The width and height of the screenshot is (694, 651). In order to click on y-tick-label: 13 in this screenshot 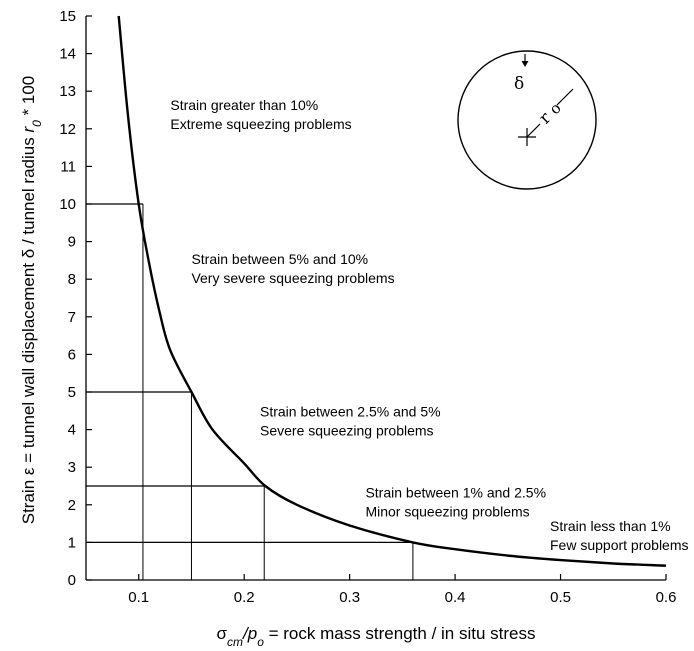, I will do `click(67, 91)`.